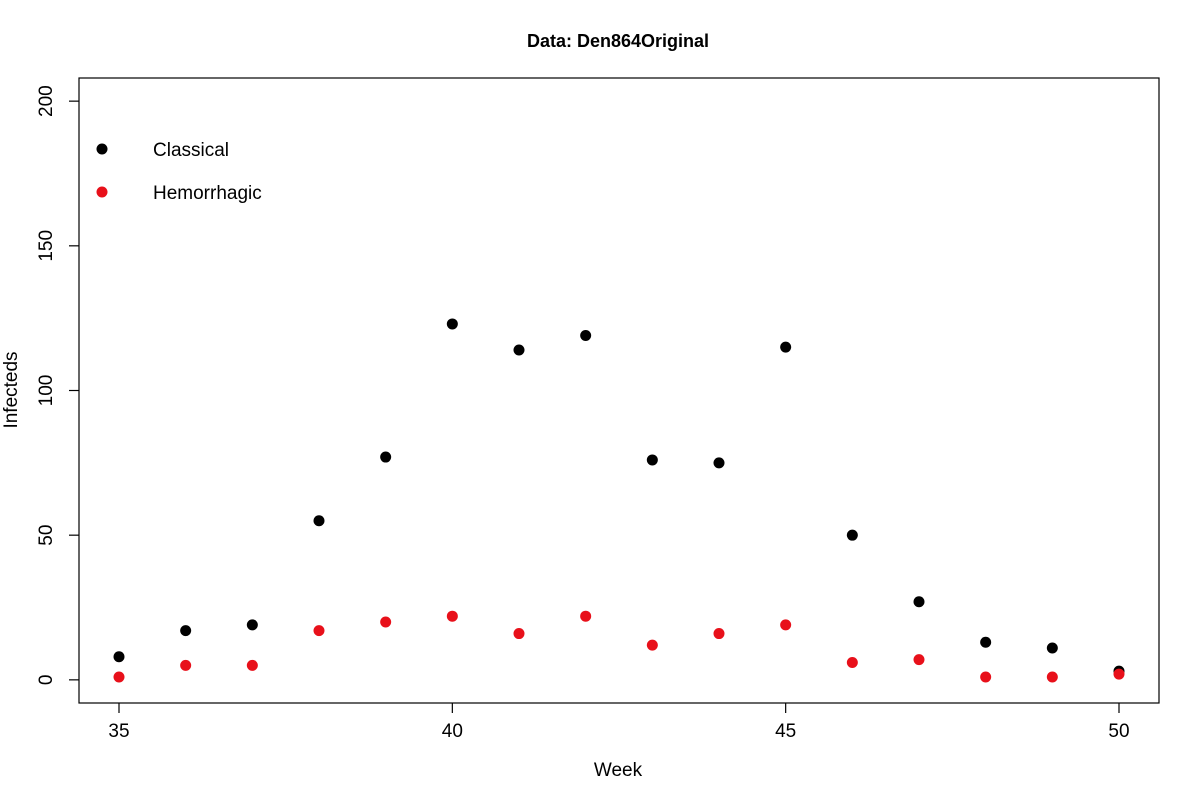 This screenshot has height=800, width=1200. What do you see at coordinates (207, 193) in the screenshot?
I see `legend-label-hemorrhagic: Hemorrhagic` at bounding box center [207, 193].